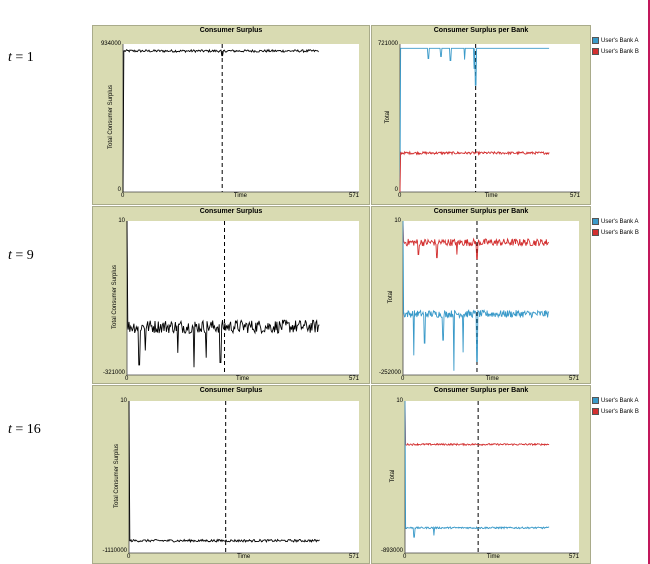 This screenshot has width=650, height=564. I want to click on row-label-t9: t = 9, so click(48, 256).